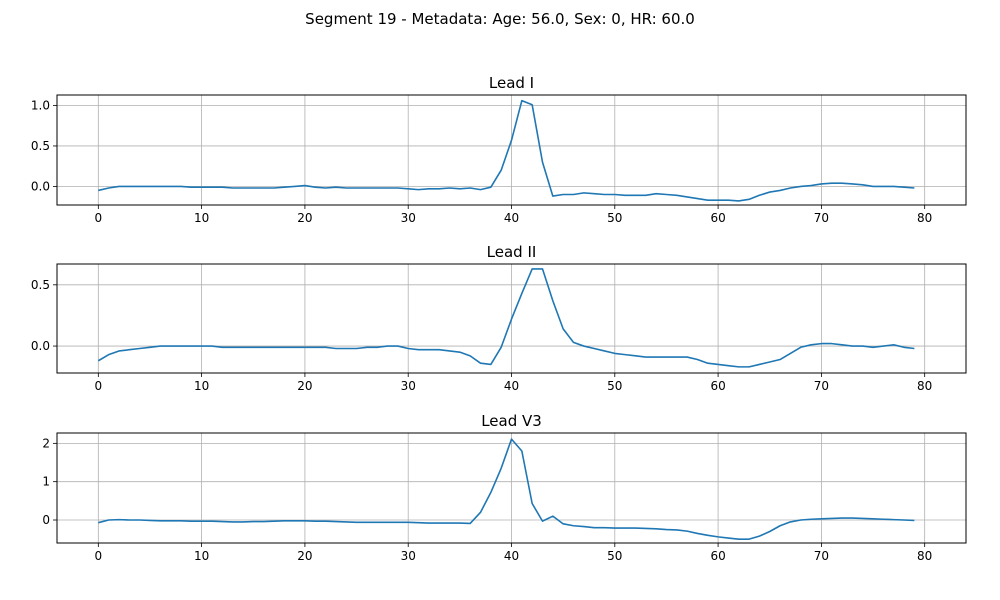  What do you see at coordinates (717, 556) in the screenshot?
I see `x-tick-label-lead-v3: 60` at bounding box center [717, 556].